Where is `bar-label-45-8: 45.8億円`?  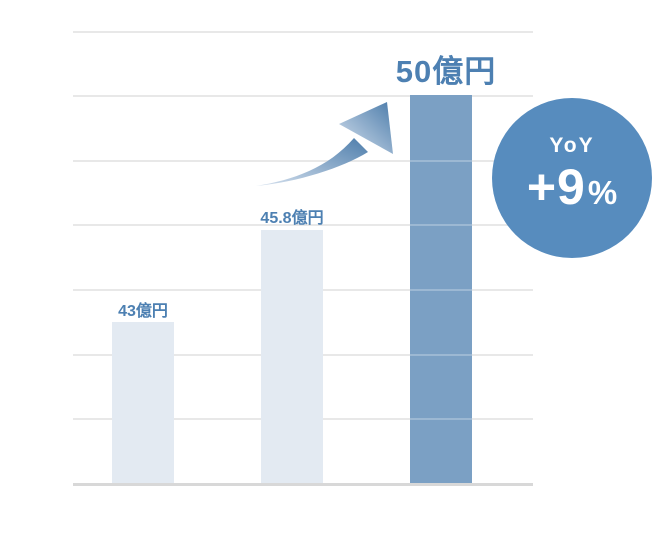
bar-label-45-8: 45.8億円 is located at coordinates (292, 218).